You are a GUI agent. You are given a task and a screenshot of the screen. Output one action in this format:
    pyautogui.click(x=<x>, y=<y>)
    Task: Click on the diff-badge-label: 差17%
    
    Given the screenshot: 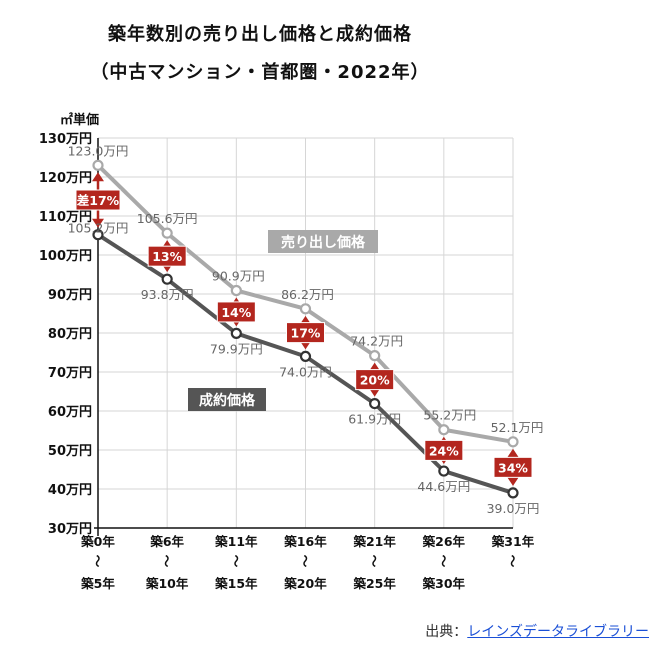 What is the action you would take?
    pyautogui.click(x=98, y=200)
    